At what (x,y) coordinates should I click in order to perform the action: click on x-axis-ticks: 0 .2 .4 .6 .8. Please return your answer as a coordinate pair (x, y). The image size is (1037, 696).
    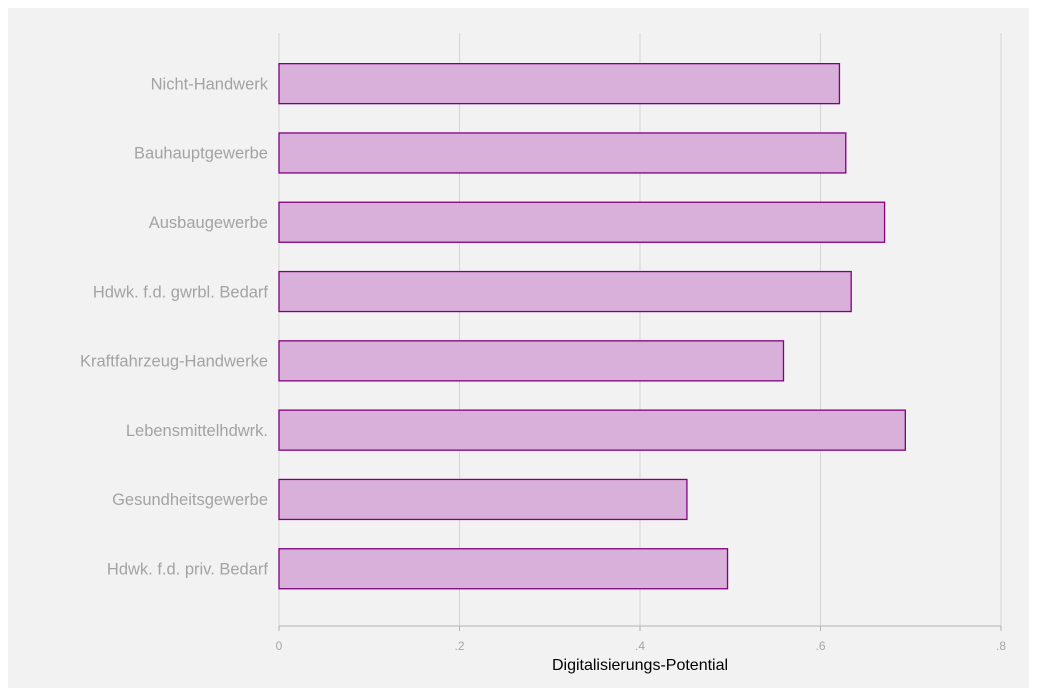
    Looking at the image, I should click on (641, 639).